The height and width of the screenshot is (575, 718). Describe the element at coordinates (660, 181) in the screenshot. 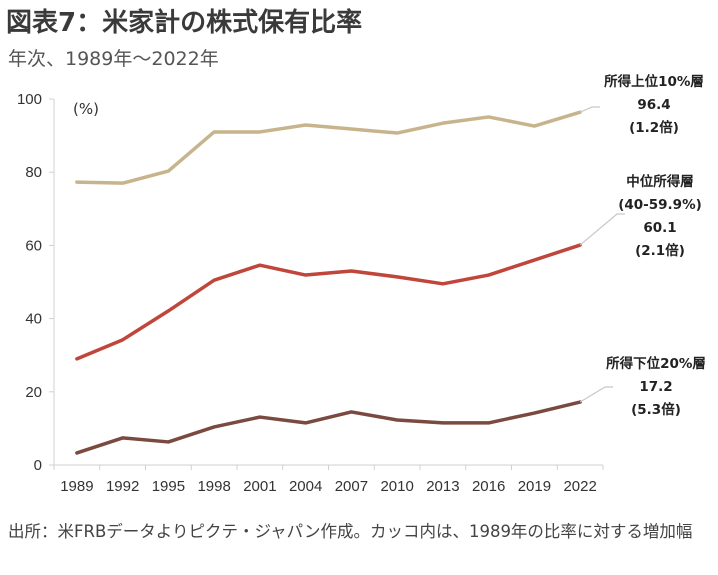

I see `series-annotation: 中位所得層` at that location.